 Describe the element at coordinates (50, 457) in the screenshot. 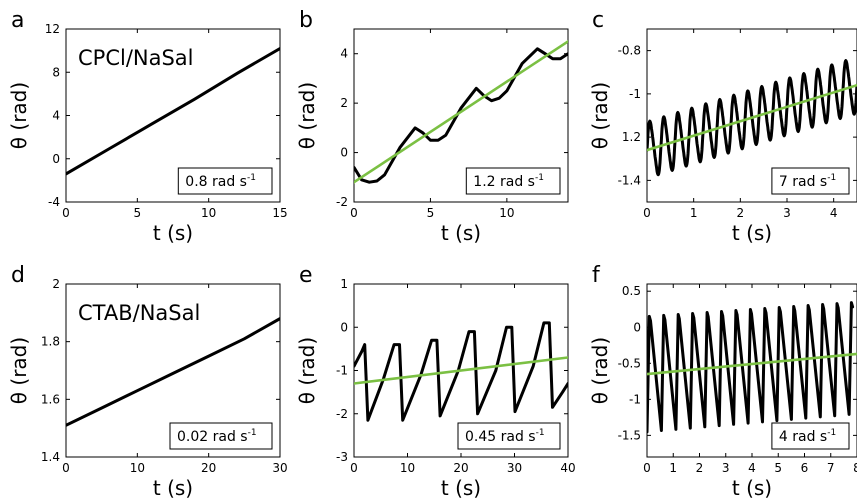

I see `y-tick-label: 1.4` at that location.